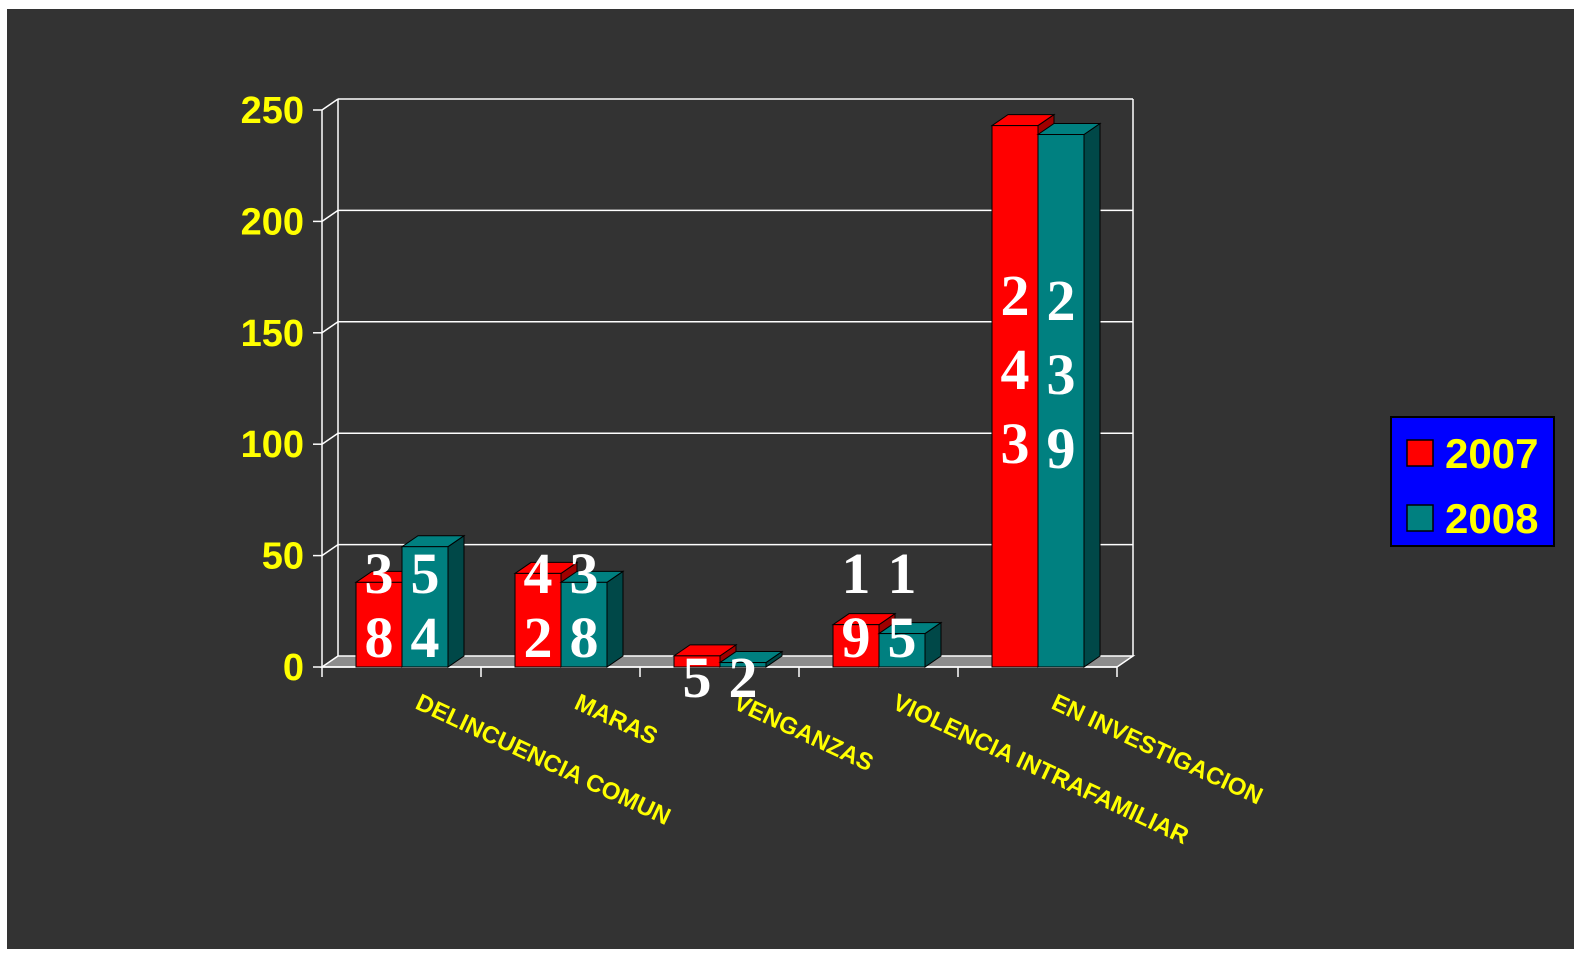 This screenshot has height=956, width=1581. Describe the element at coordinates (293, 668) in the screenshot. I see `y-tick-label: 0` at that location.